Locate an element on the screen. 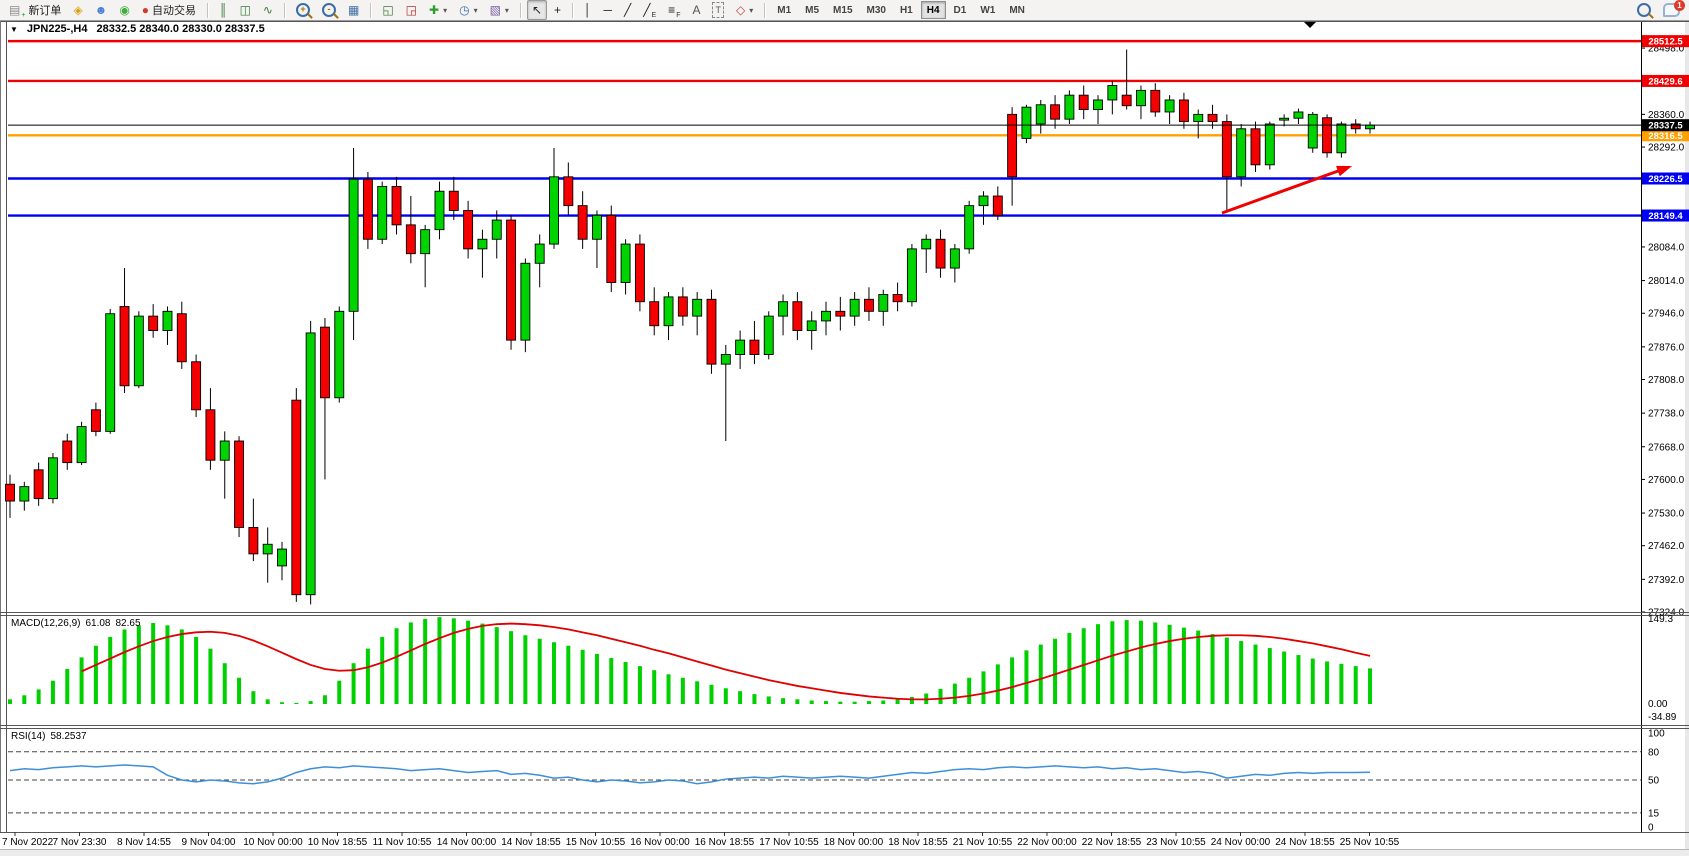 Image resolution: width=1689 pixels, height=856 pixels. shapes-tool-button: ◇ ▾ is located at coordinates (744, 10).